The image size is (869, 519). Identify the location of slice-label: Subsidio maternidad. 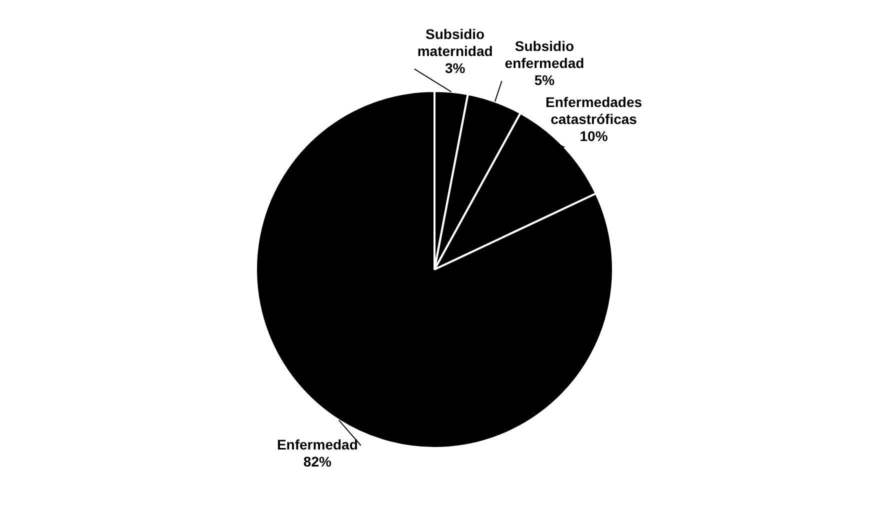
(455, 42).